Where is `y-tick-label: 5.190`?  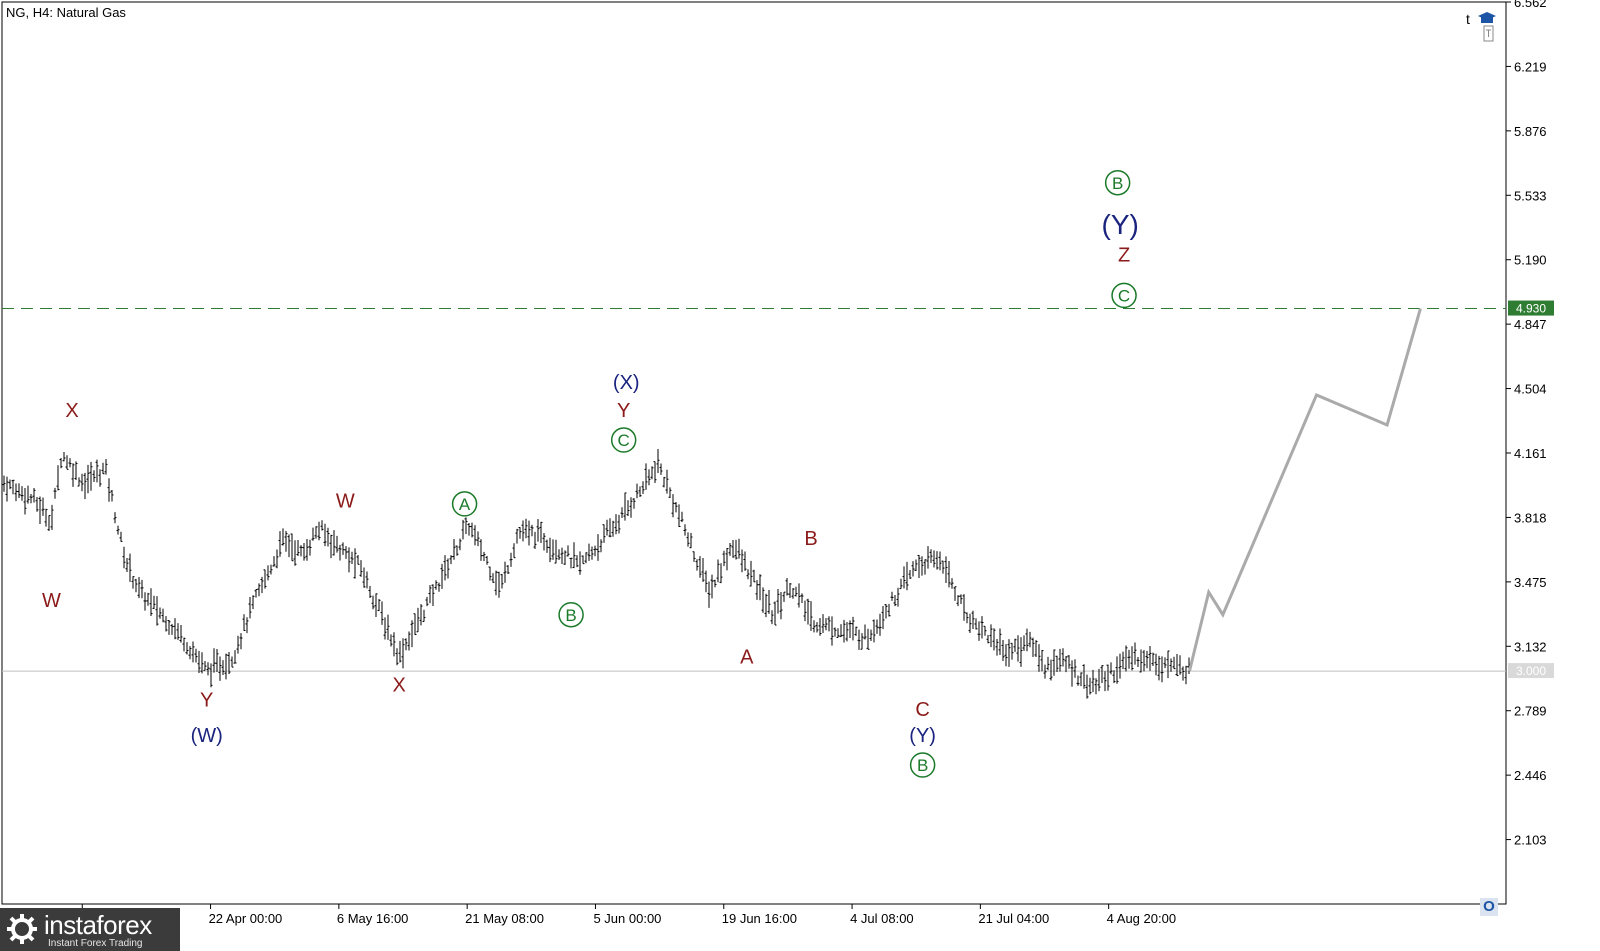
y-tick-label: 5.190 is located at coordinates (1530, 260).